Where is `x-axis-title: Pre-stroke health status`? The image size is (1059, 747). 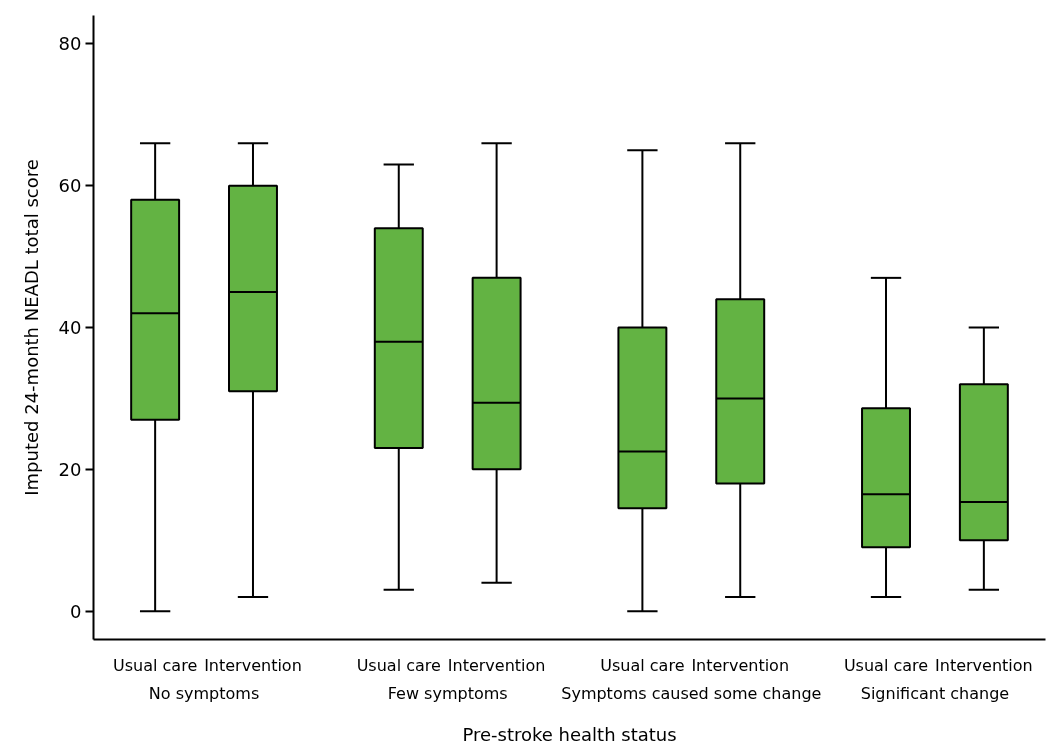 x-axis-title: Pre-stroke health status is located at coordinates (569, 734).